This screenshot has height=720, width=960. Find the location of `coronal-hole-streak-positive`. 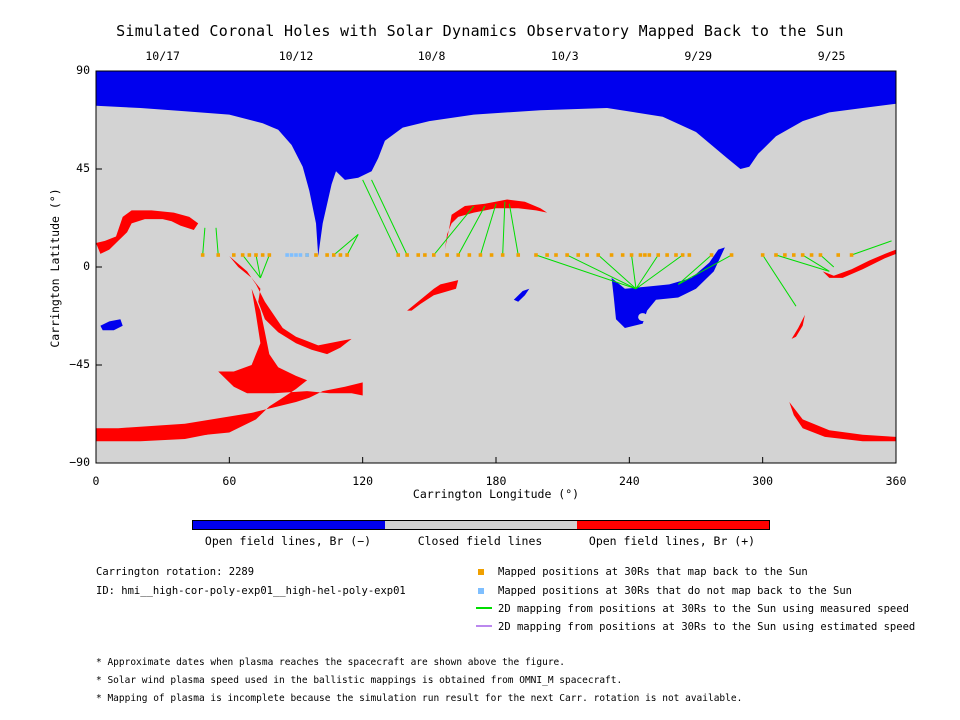

coronal-hole-streak-positive is located at coordinates (433, 295).